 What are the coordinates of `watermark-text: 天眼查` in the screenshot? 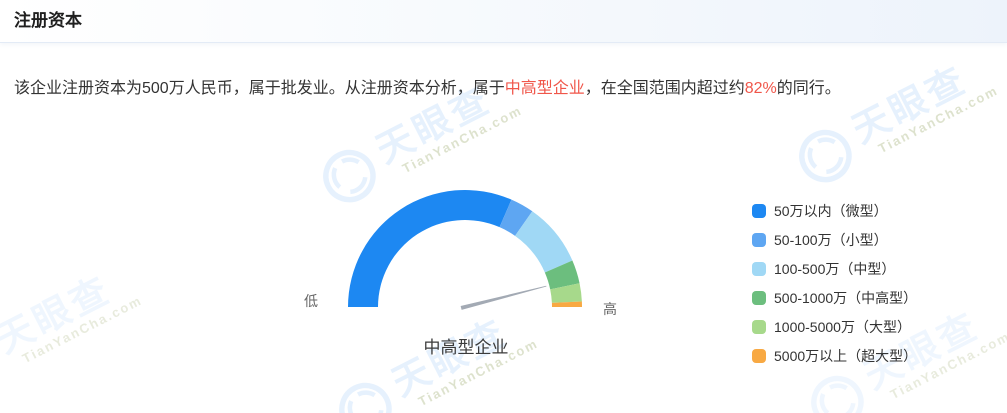 It's located at (59, 314).